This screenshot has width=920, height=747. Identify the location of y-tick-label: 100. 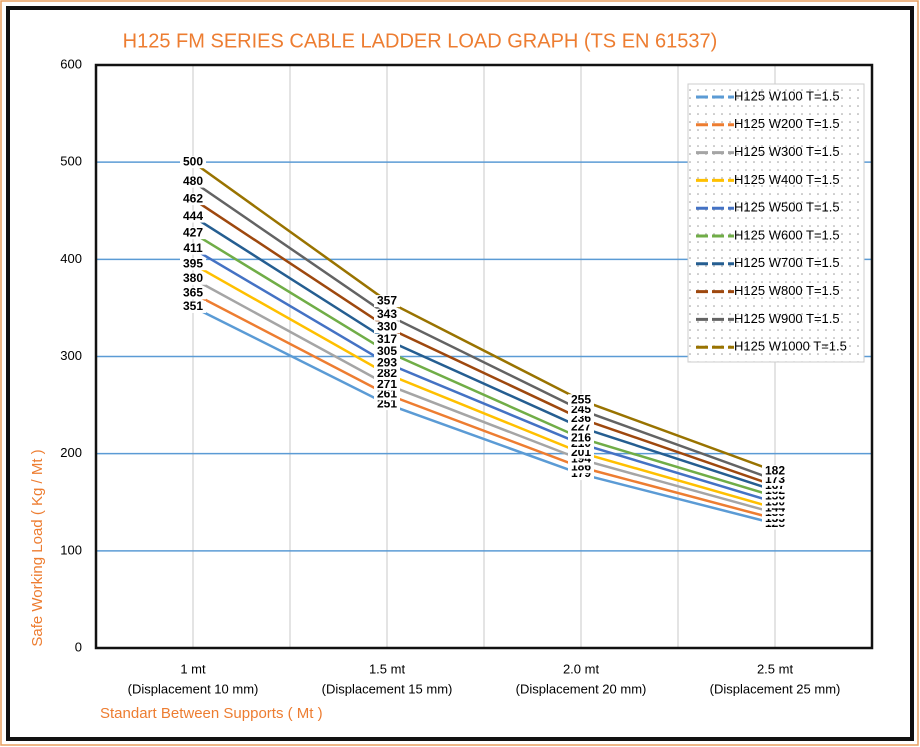
(71, 549).